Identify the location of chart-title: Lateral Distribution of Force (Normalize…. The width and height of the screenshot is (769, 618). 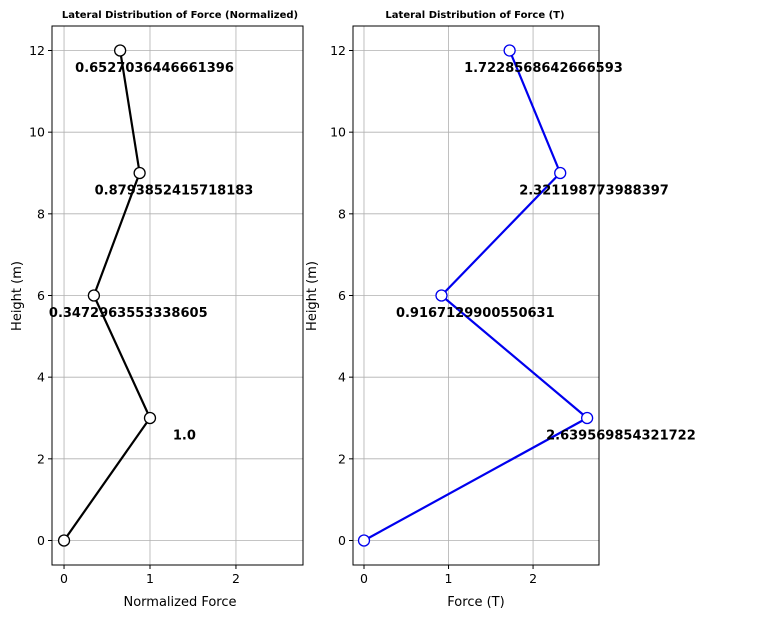
(180, 15).